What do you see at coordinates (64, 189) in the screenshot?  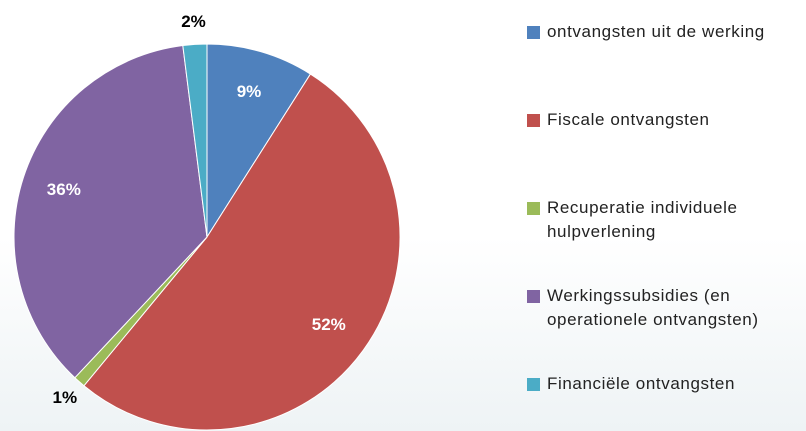 I see `data-label: 36%` at bounding box center [64, 189].